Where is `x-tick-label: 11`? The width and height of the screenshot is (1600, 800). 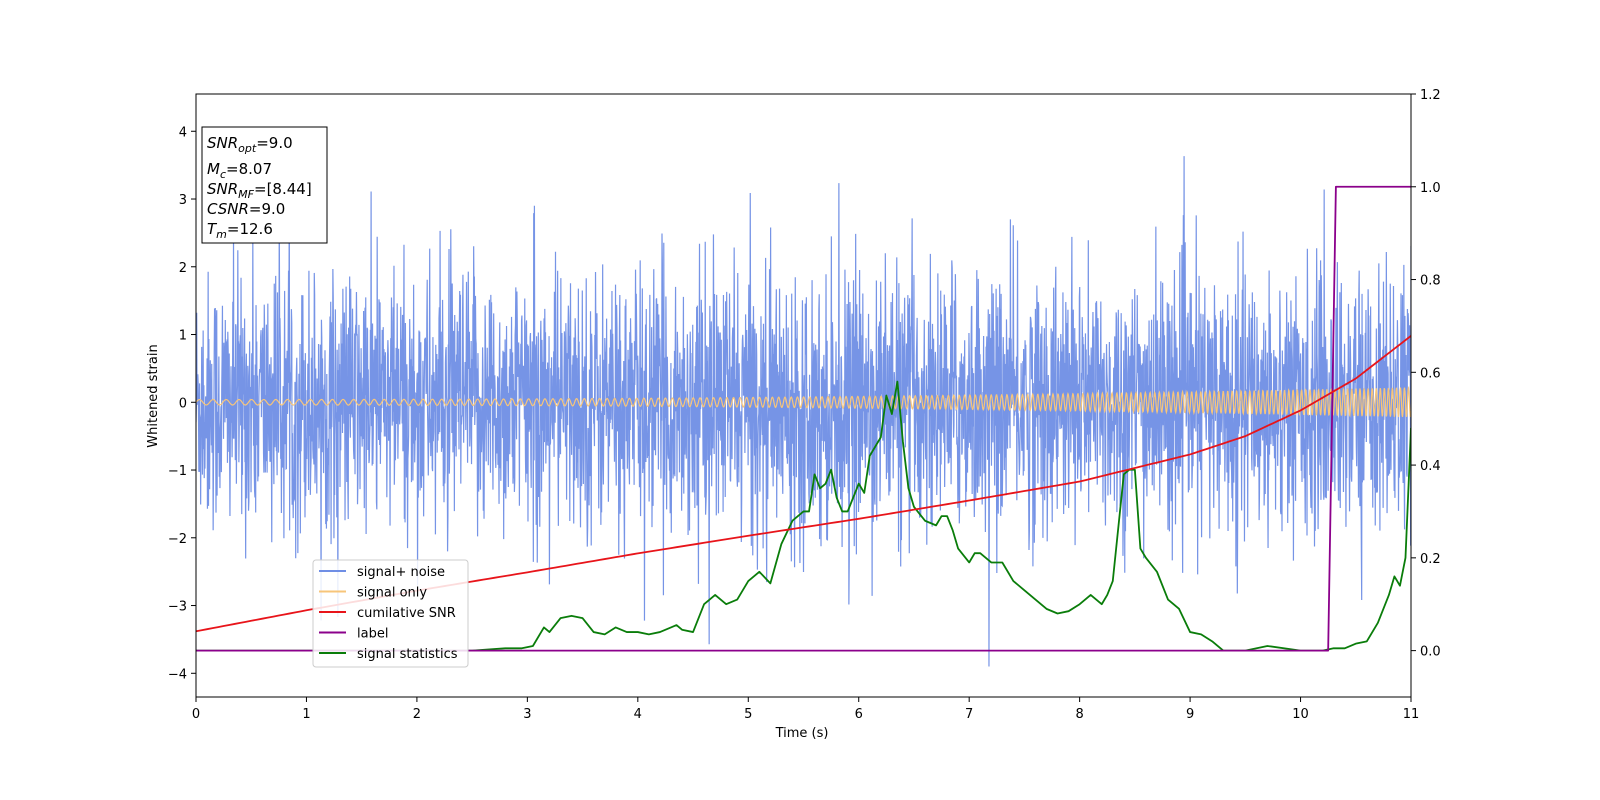
x-tick-label: 11 is located at coordinates (1411, 714).